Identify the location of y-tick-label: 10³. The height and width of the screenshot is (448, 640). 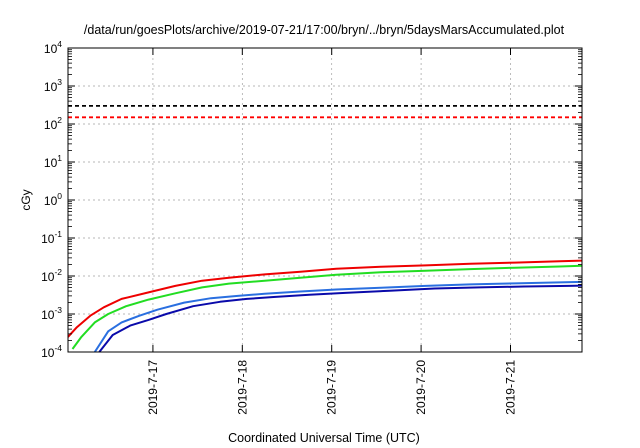
(53, 85).